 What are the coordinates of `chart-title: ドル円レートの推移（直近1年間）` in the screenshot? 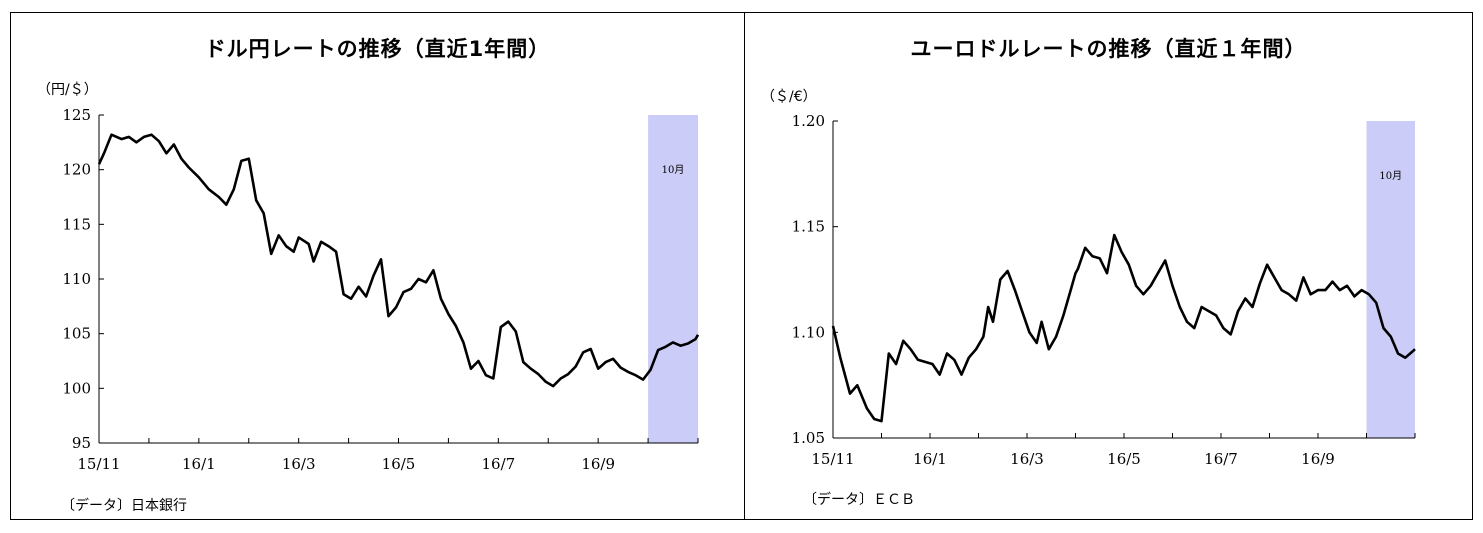 It's located at (377, 49).